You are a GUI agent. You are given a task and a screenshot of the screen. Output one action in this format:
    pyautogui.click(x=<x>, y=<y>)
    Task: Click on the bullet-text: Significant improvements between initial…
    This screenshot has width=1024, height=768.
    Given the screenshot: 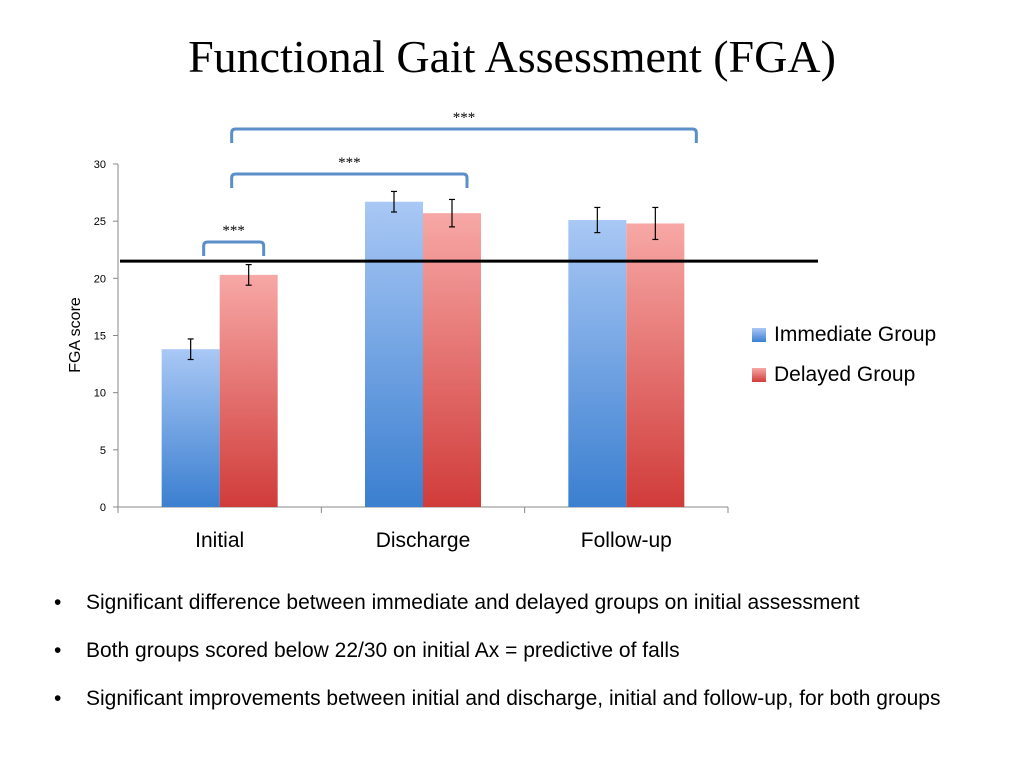 What is the action you would take?
    pyautogui.click(x=513, y=698)
    